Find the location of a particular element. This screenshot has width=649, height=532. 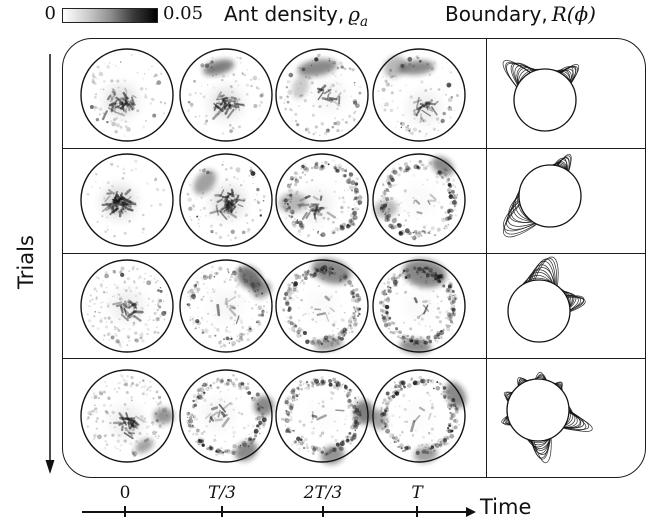

boundary-title-text: Boundary, is located at coordinates (496, 14).